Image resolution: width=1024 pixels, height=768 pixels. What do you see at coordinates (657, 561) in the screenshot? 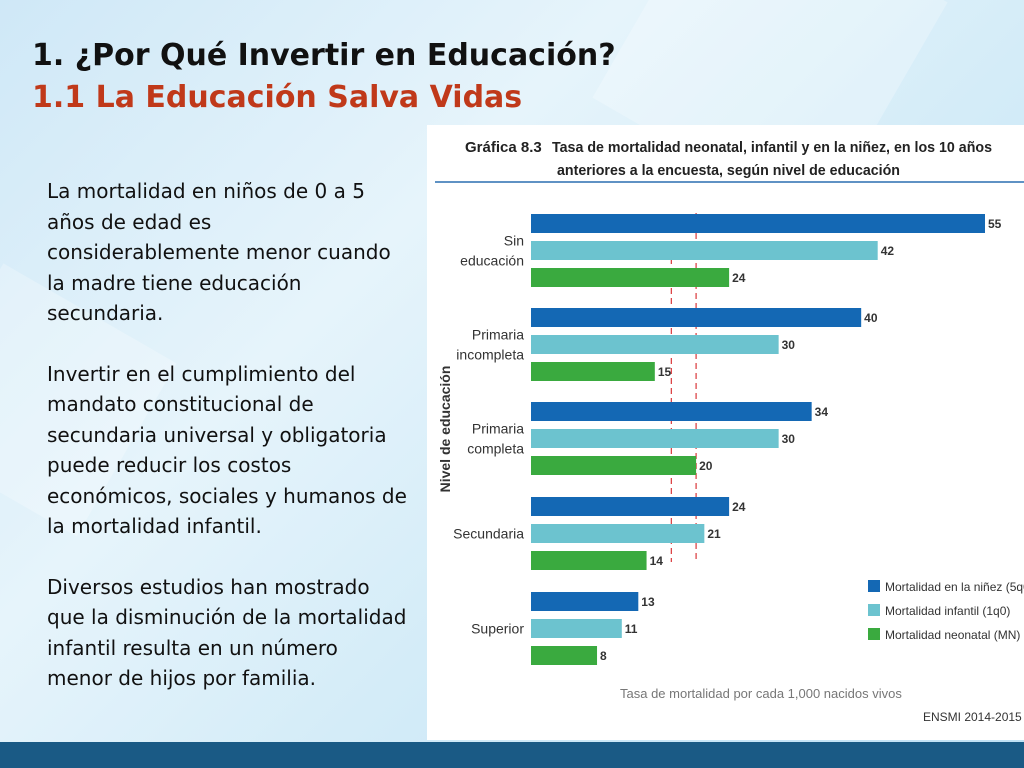
I see `data-label: 14` at bounding box center [657, 561].